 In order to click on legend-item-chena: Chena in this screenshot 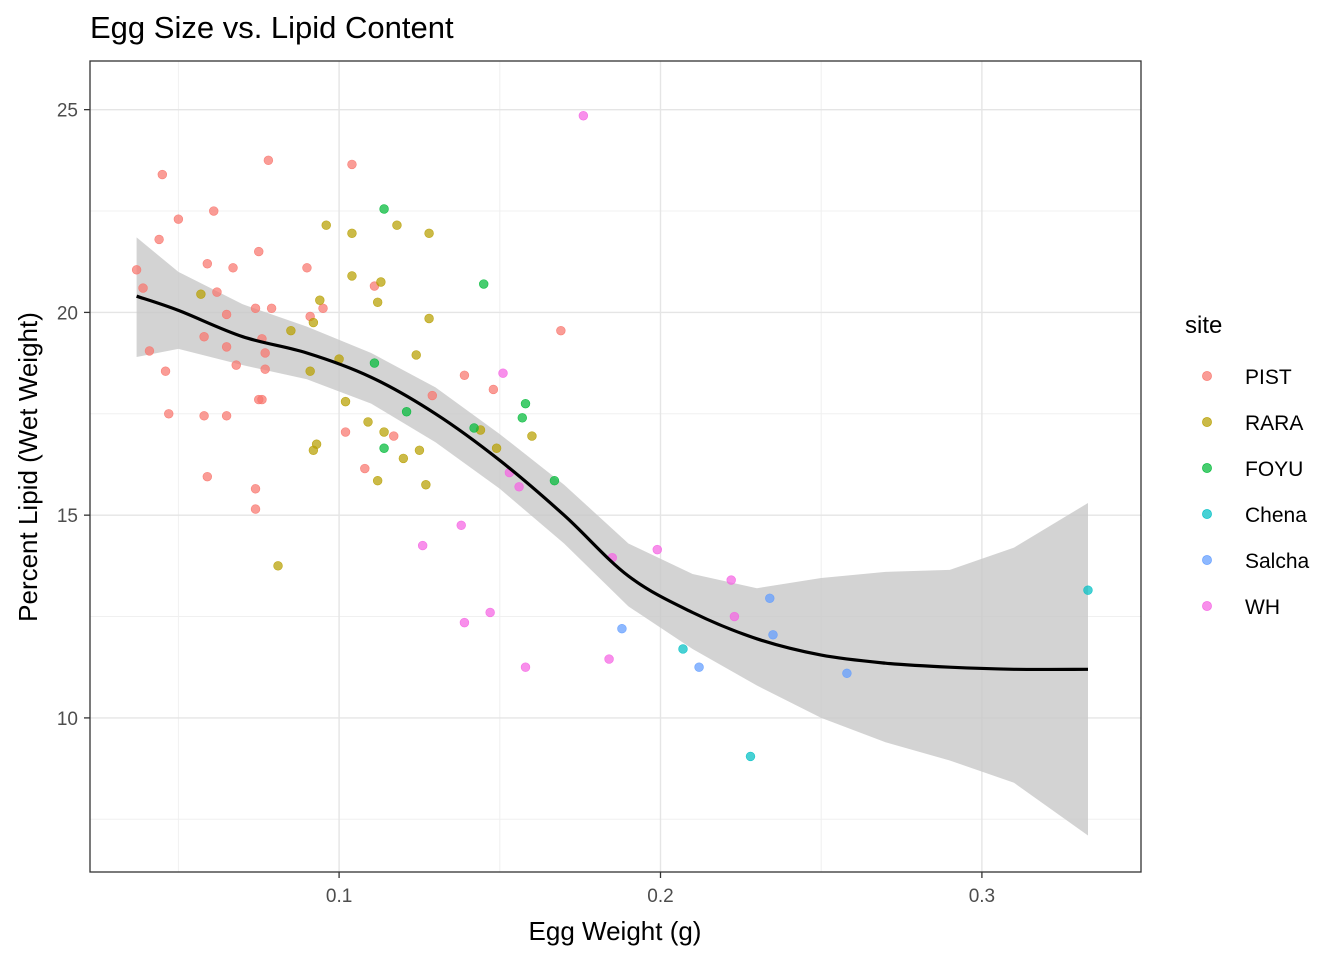, I will do `click(1254, 515)`.